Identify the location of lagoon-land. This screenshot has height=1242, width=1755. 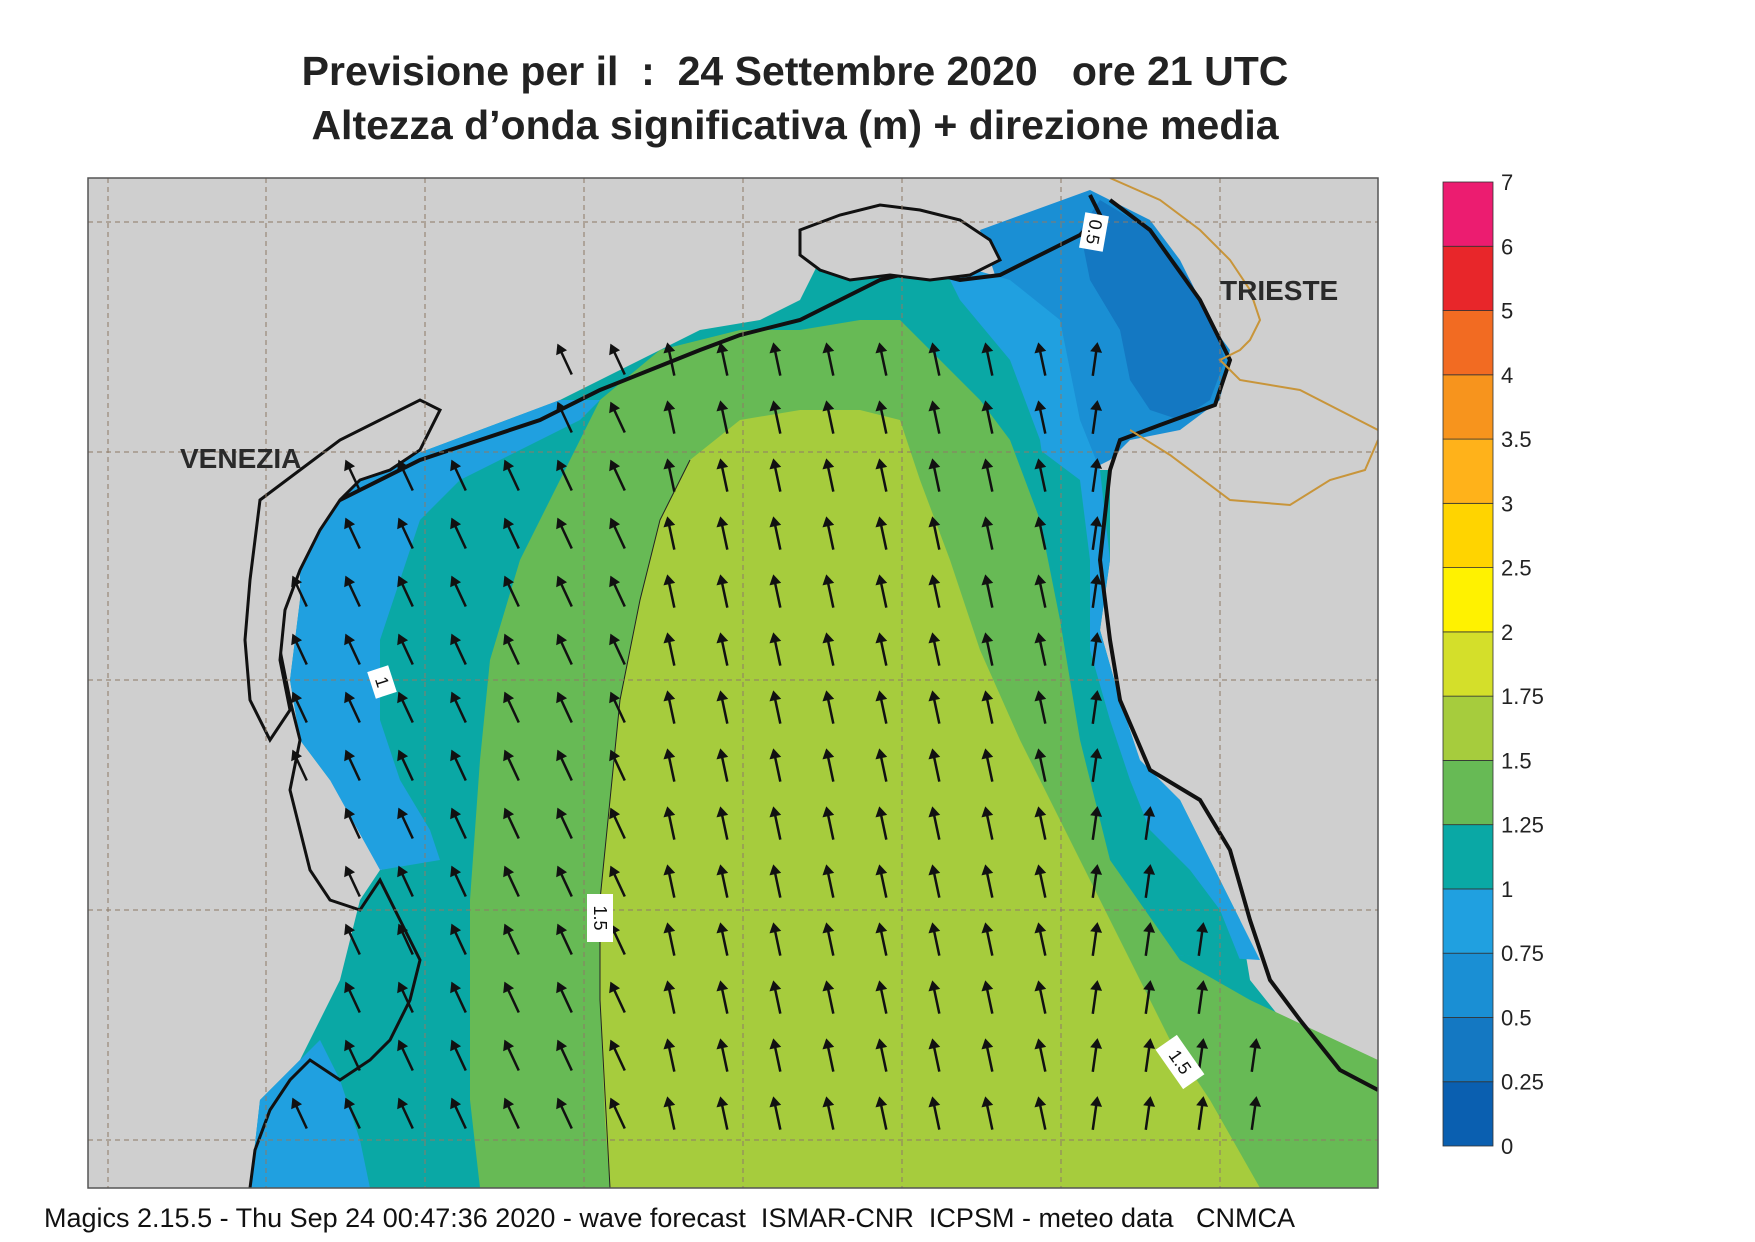
(343, 570).